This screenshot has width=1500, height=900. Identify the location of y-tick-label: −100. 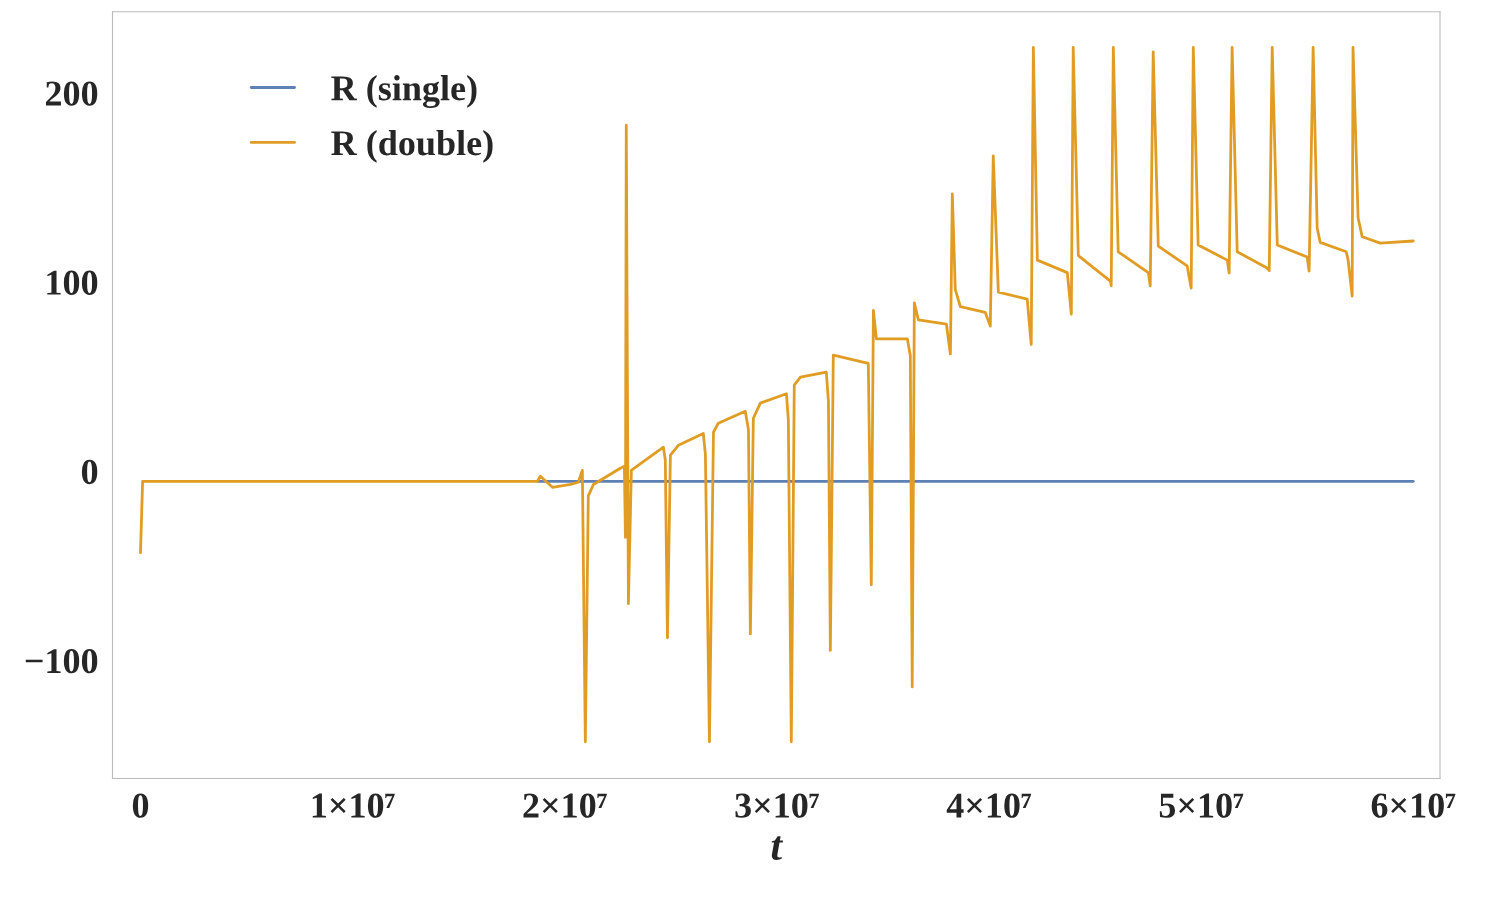
(61, 661).